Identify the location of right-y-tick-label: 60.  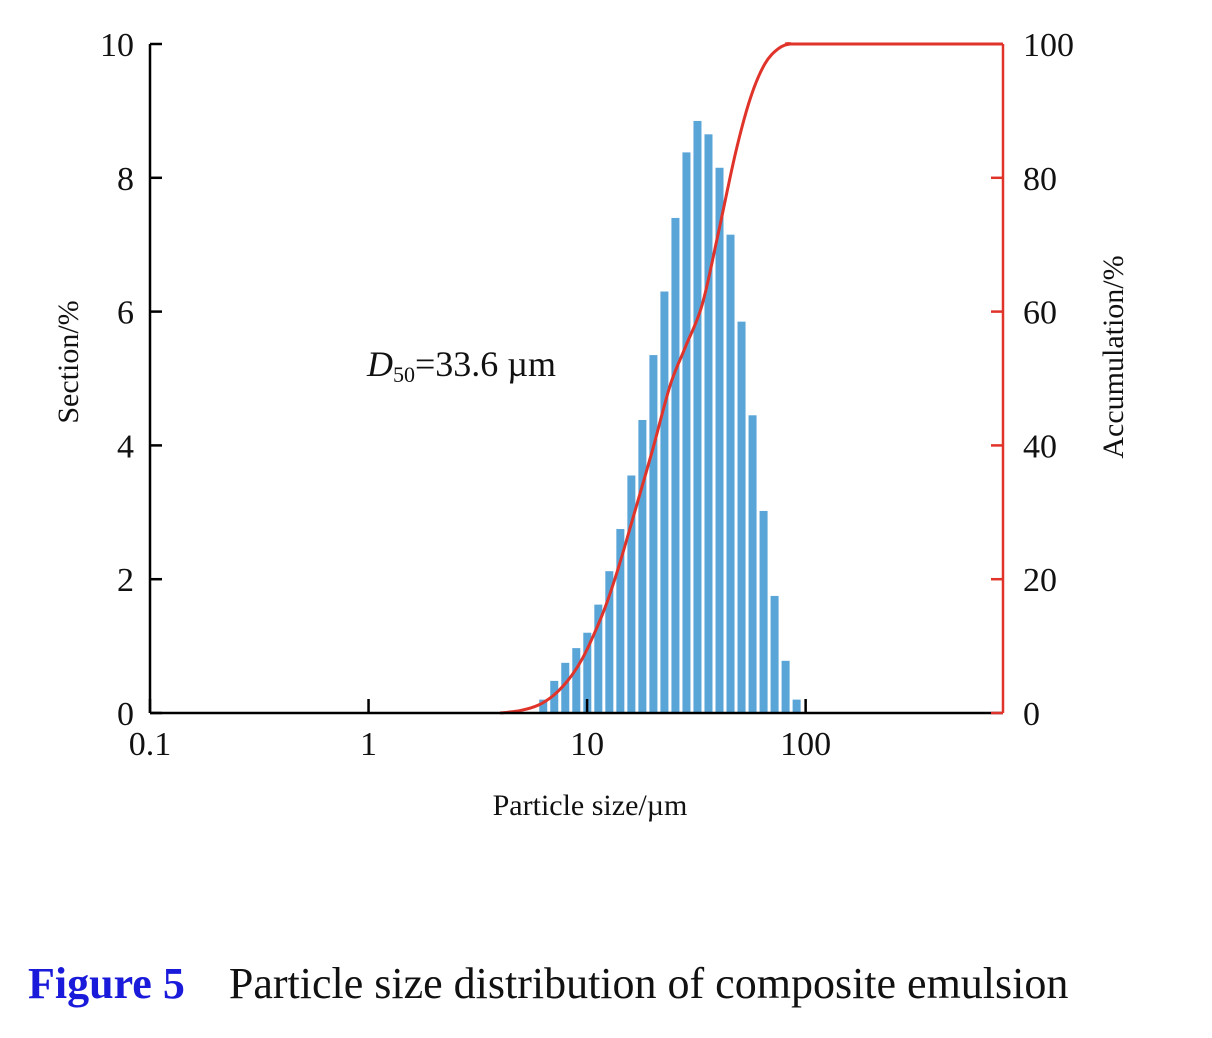
(1040, 313).